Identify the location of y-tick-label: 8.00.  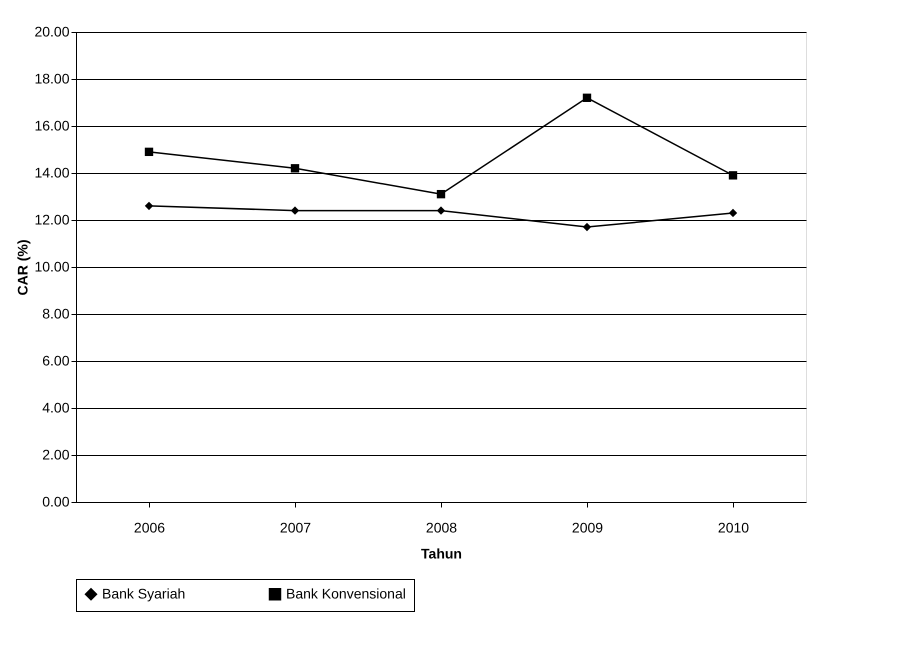
(56, 314).